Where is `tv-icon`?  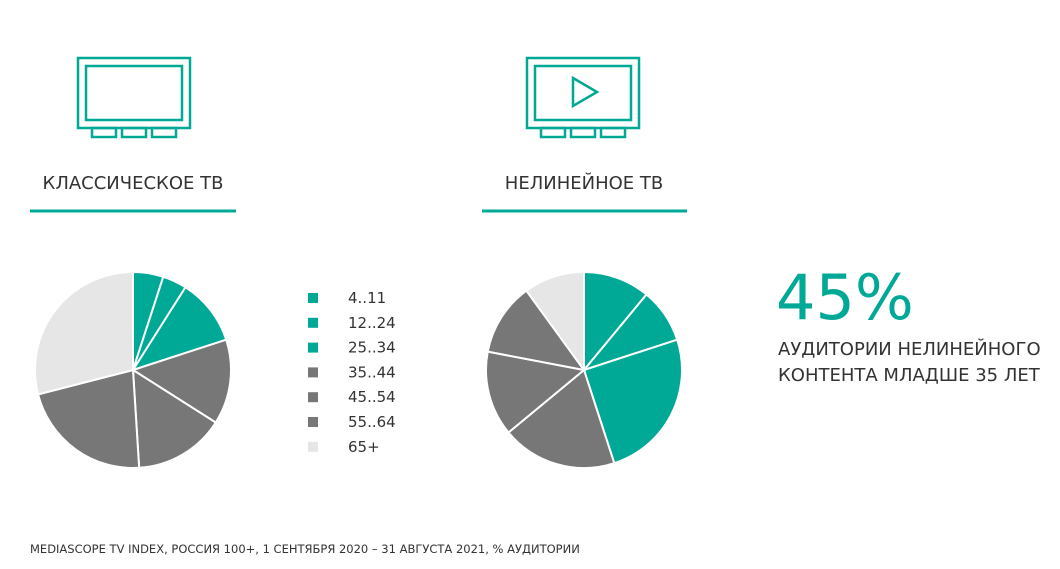
tv-icon is located at coordinates (134, 97).